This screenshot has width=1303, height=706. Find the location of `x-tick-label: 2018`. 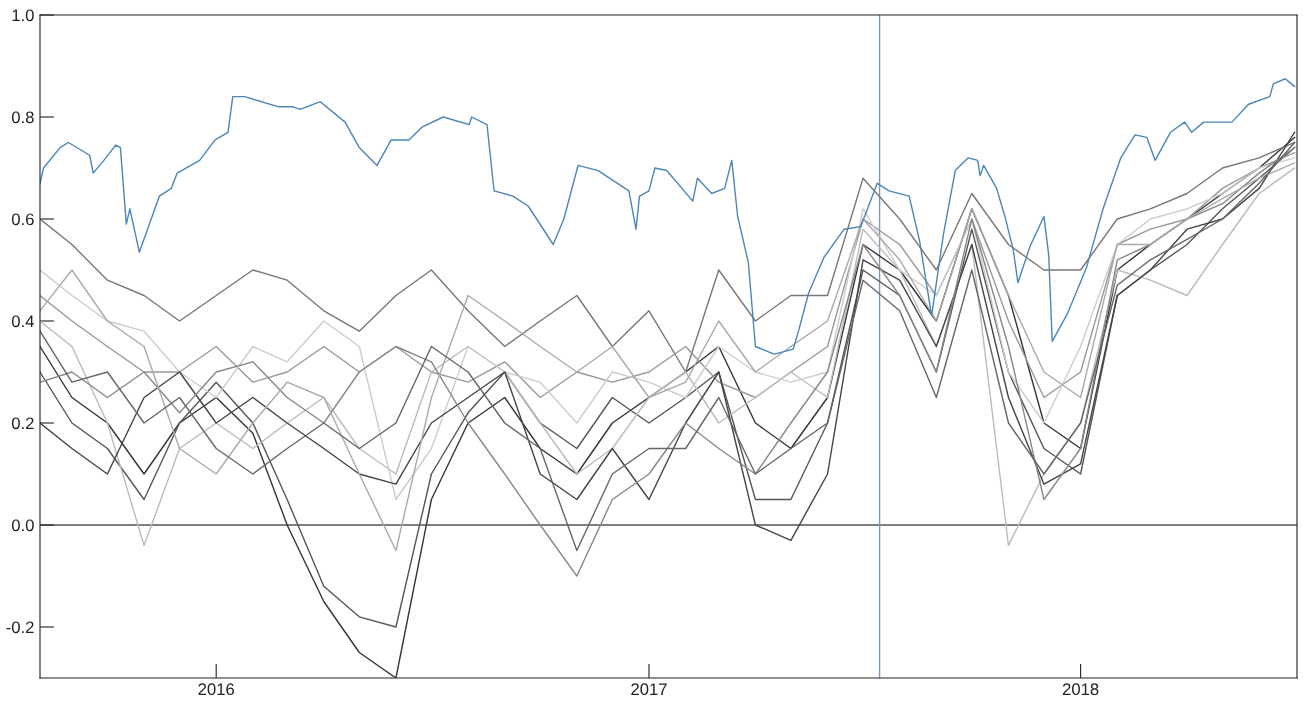

x-tick-label: 2018 is located at coordinates (1080, 689).